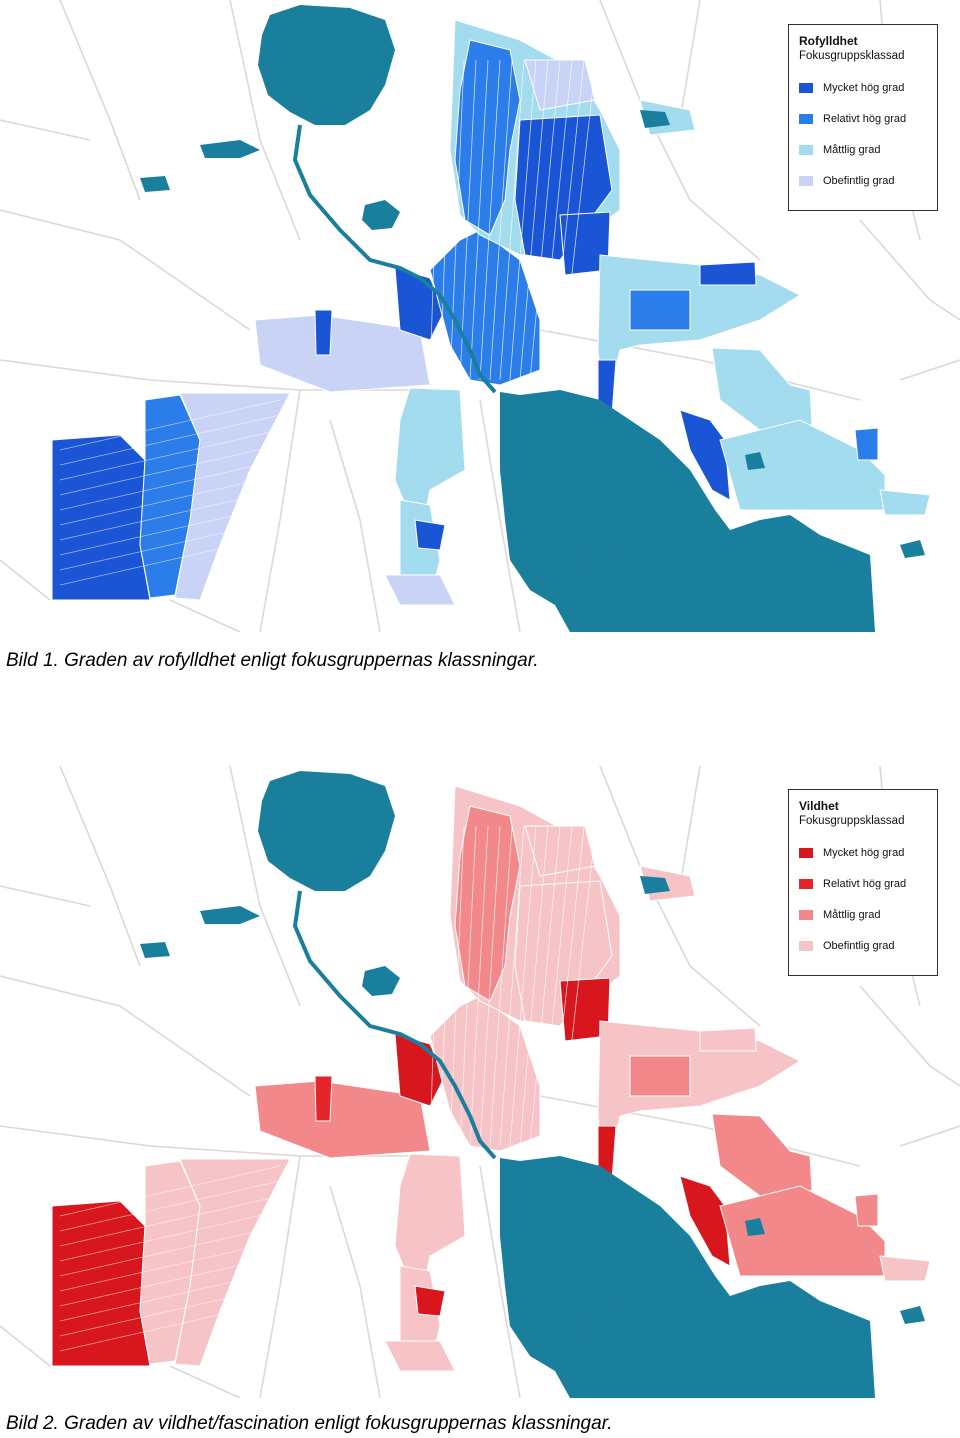  What do you see at coordinates (852, 56) in the screenshot?
I see `legend-subtitle: Fokusgruppsklassad` at bounding box center [852, 56].